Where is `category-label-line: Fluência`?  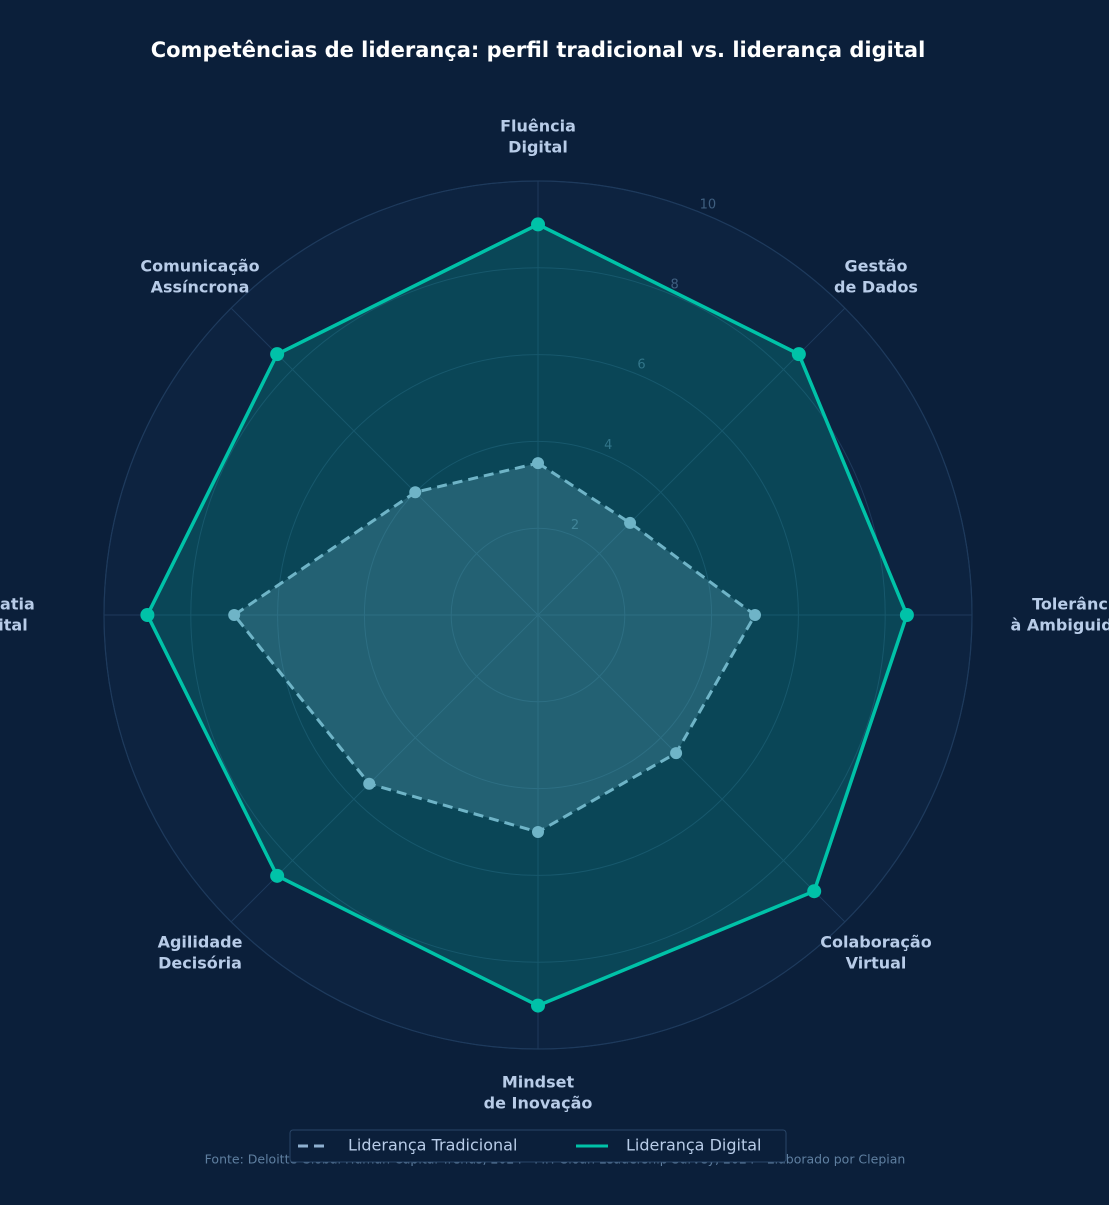
category-label-line: Fluência is located at coordinates (538, 125).